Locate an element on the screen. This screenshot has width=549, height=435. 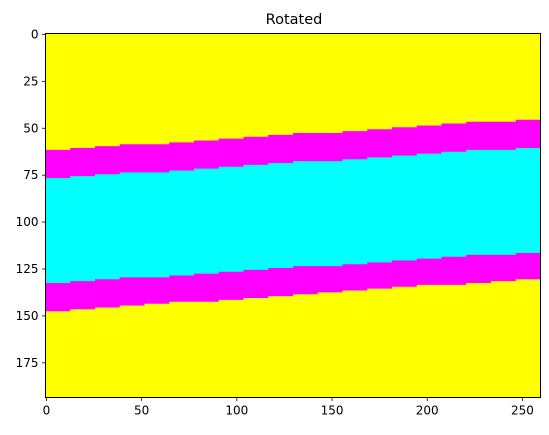
x-tick-label: 100 is located at coordinates (236, 411).